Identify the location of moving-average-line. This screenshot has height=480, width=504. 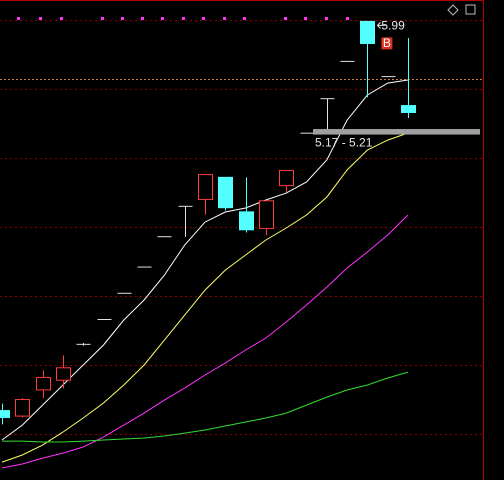
(205, 407).